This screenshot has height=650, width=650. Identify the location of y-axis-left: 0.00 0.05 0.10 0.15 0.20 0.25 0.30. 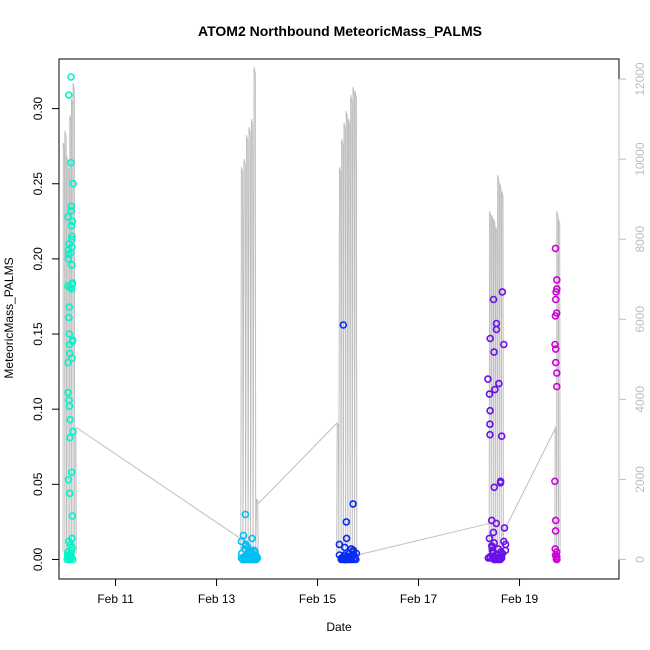
(45, 334).